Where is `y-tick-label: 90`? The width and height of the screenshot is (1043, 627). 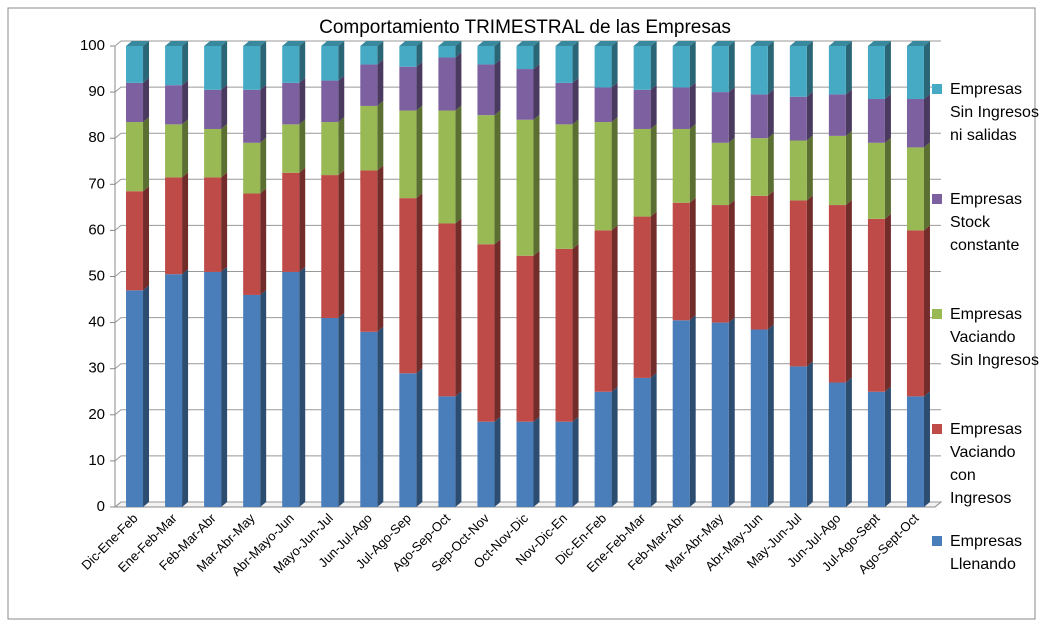 y-tick-label: 90 is located at coordinates (96, 91).